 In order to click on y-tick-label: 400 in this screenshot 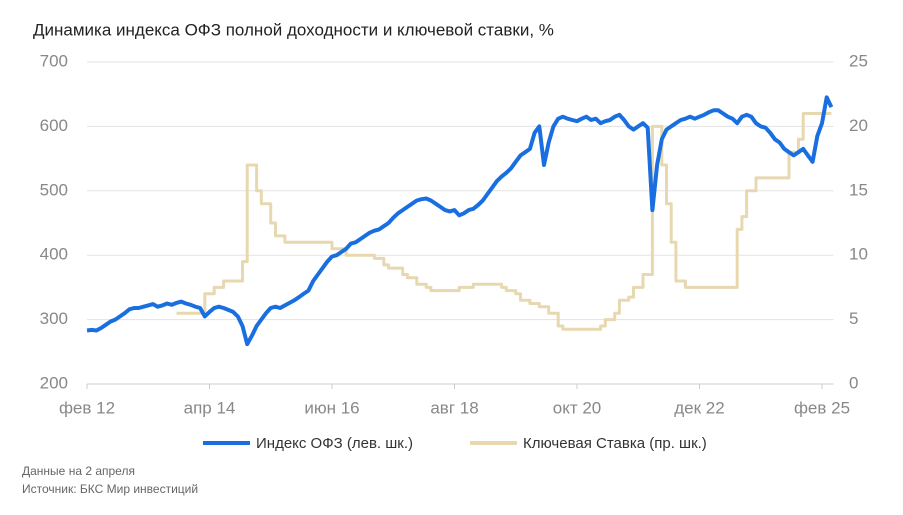, I will do `click(54, 254)`.